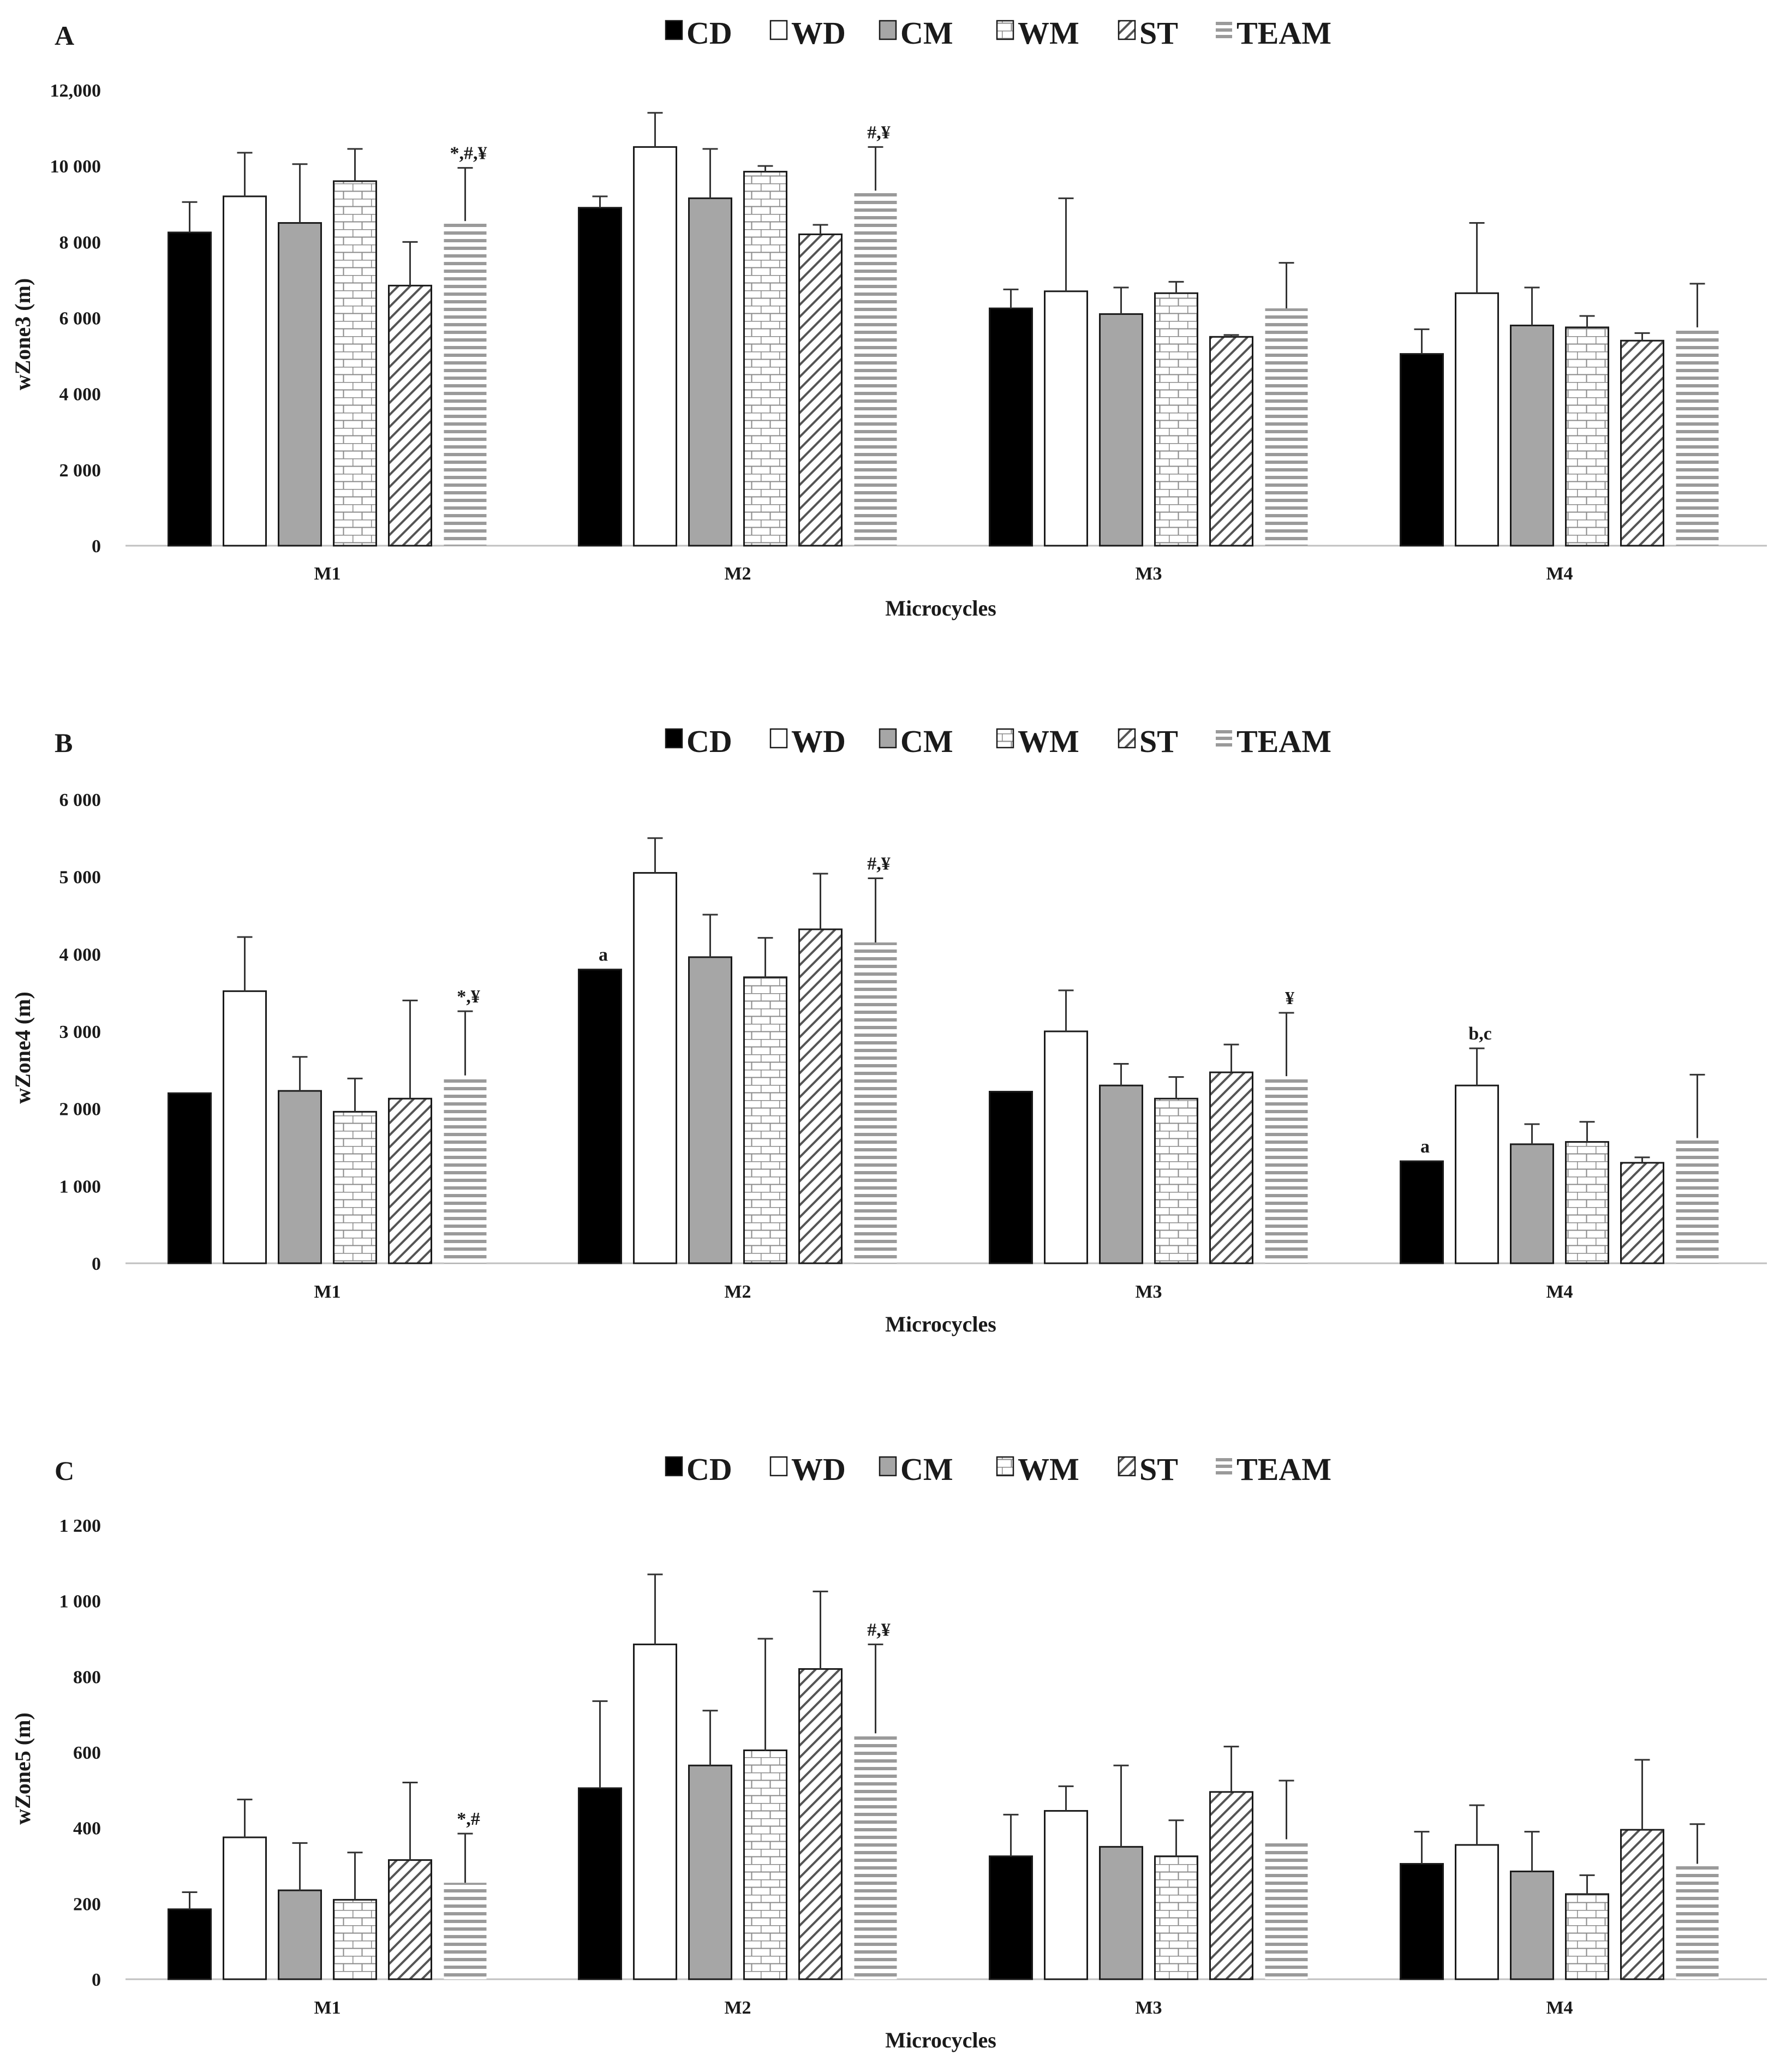  I want to click on bar-m3-st, so click(1231, 441).